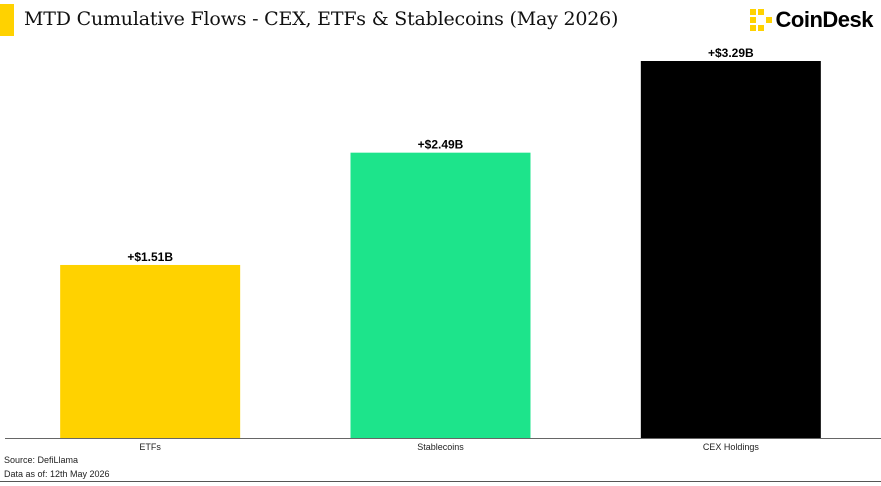  Describe the element at coordinates (440, 481) in the screenshot. I see `footer-divider` at that location.